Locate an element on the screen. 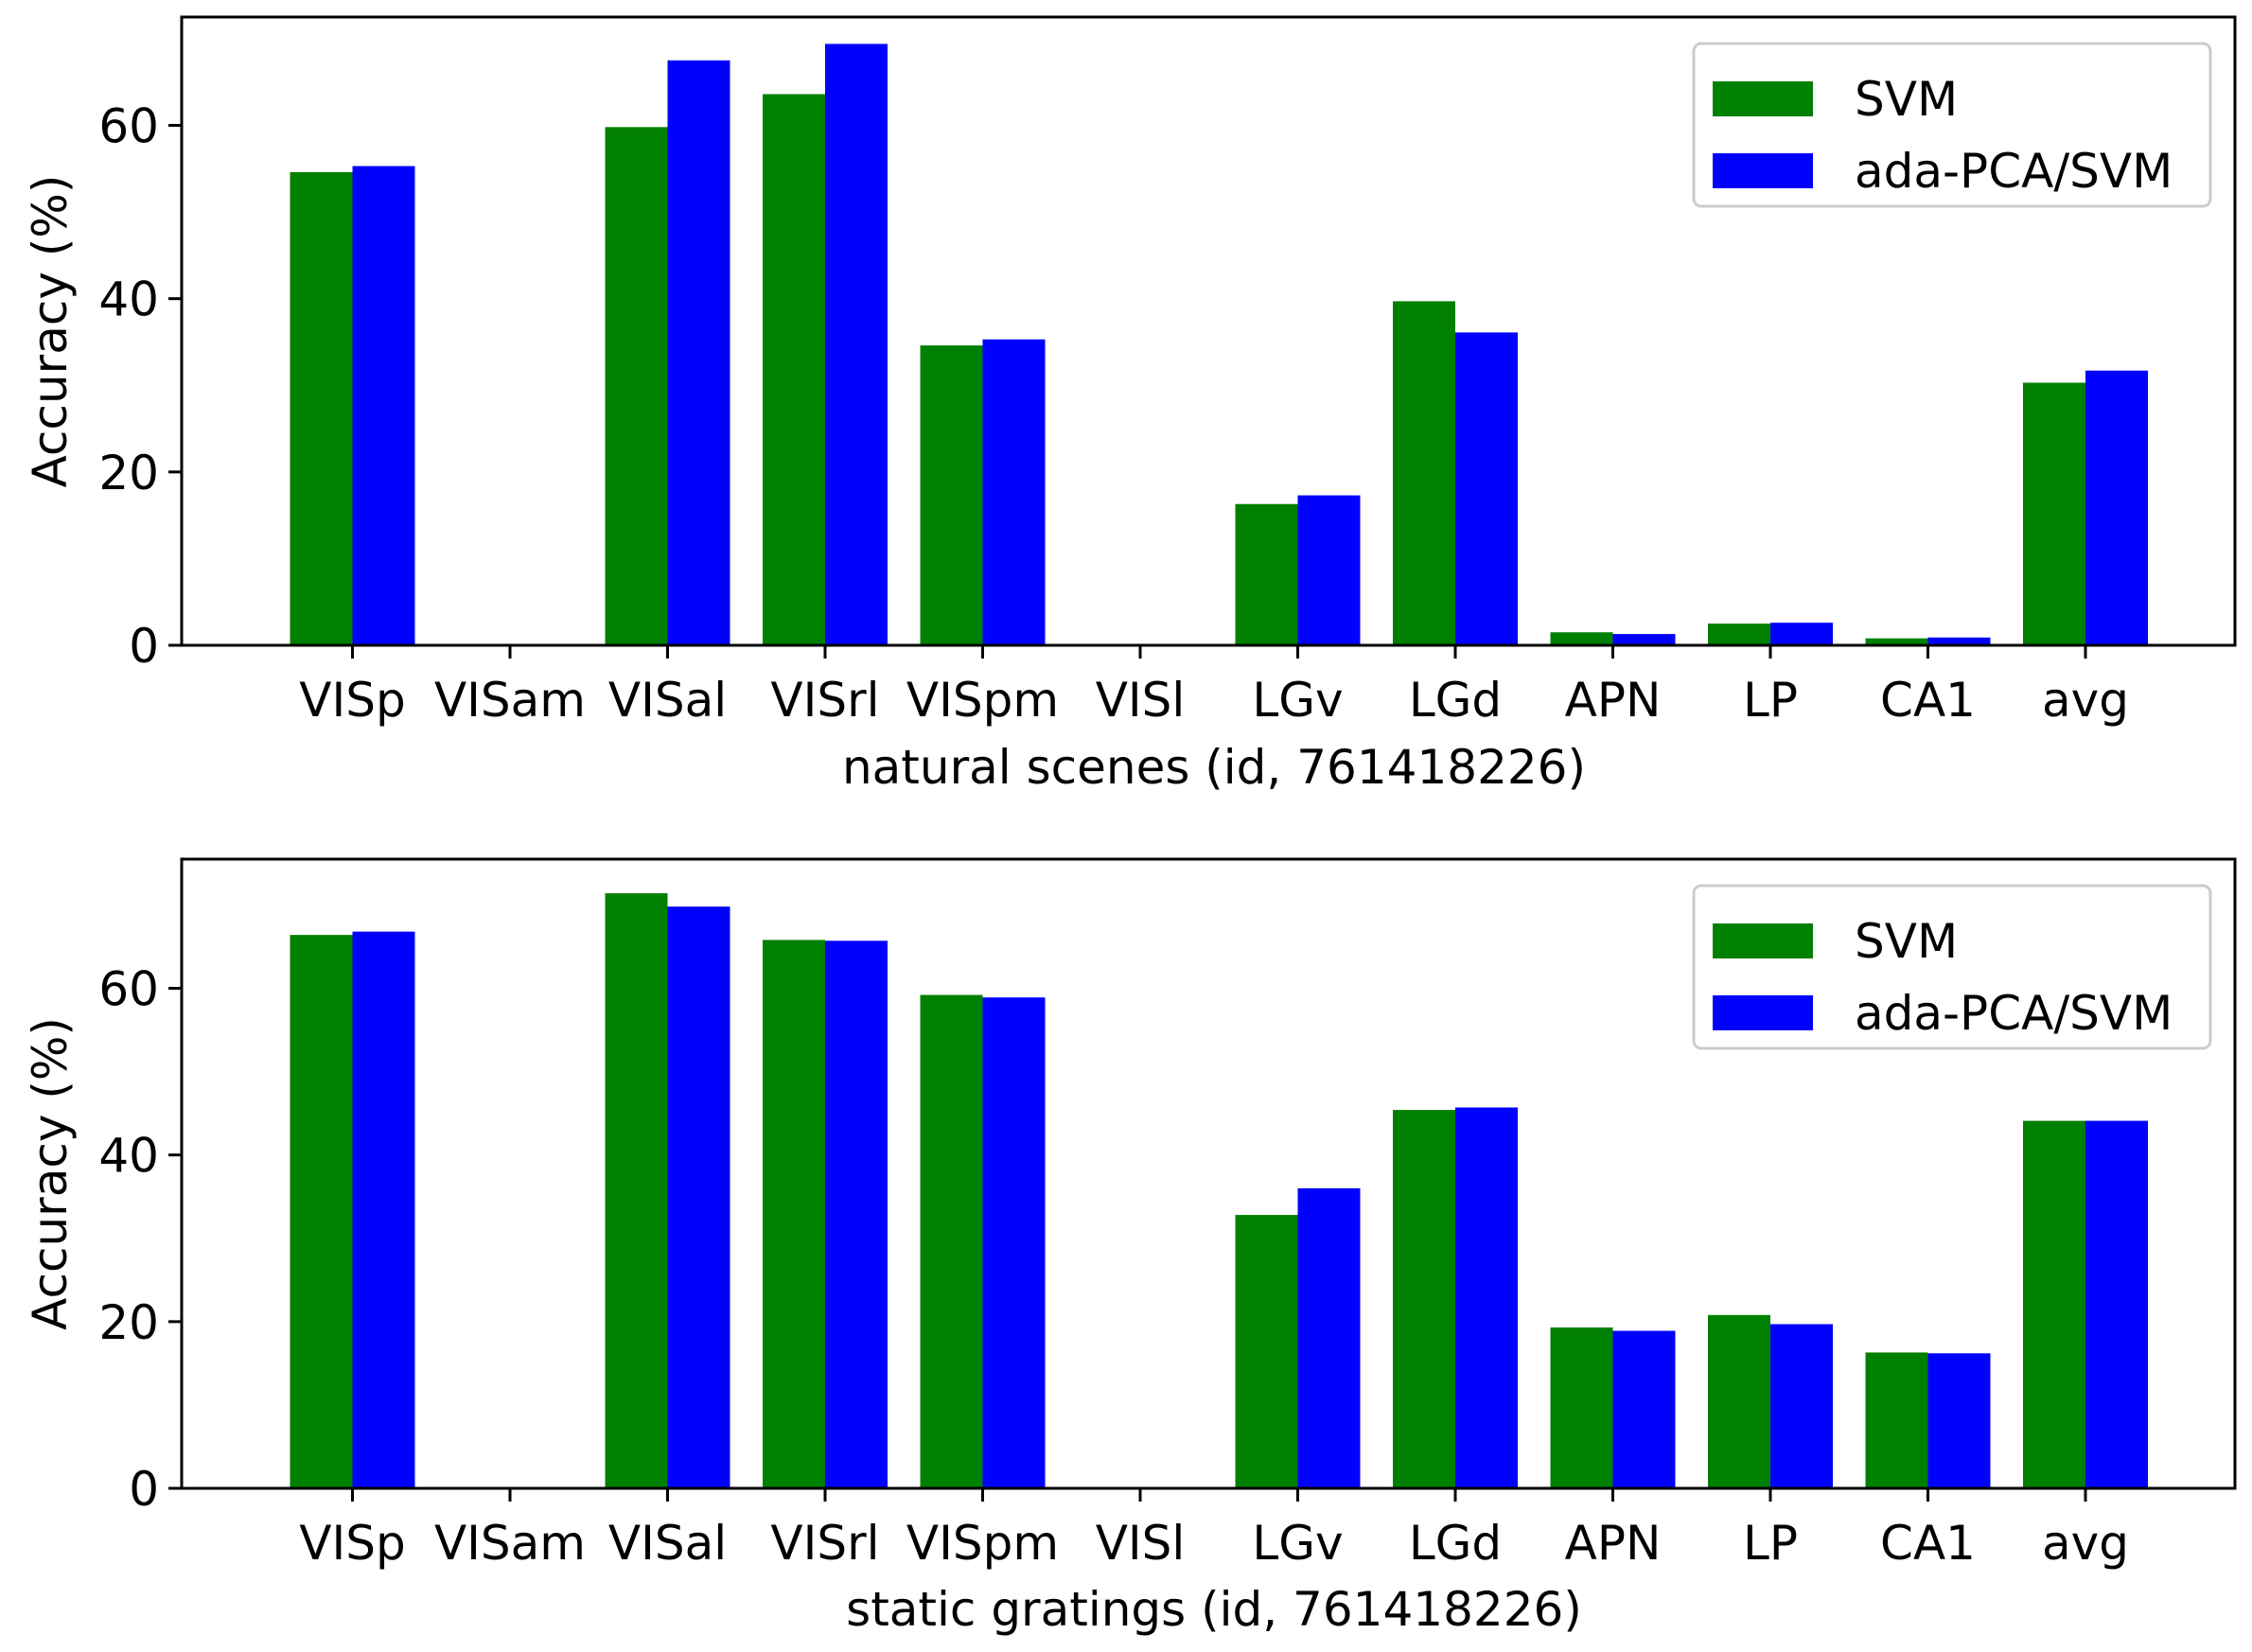 The image size is (2252, 1652). x-axis-label: natural scenes (id, 761418226) is located at coordinates (1214, 767).